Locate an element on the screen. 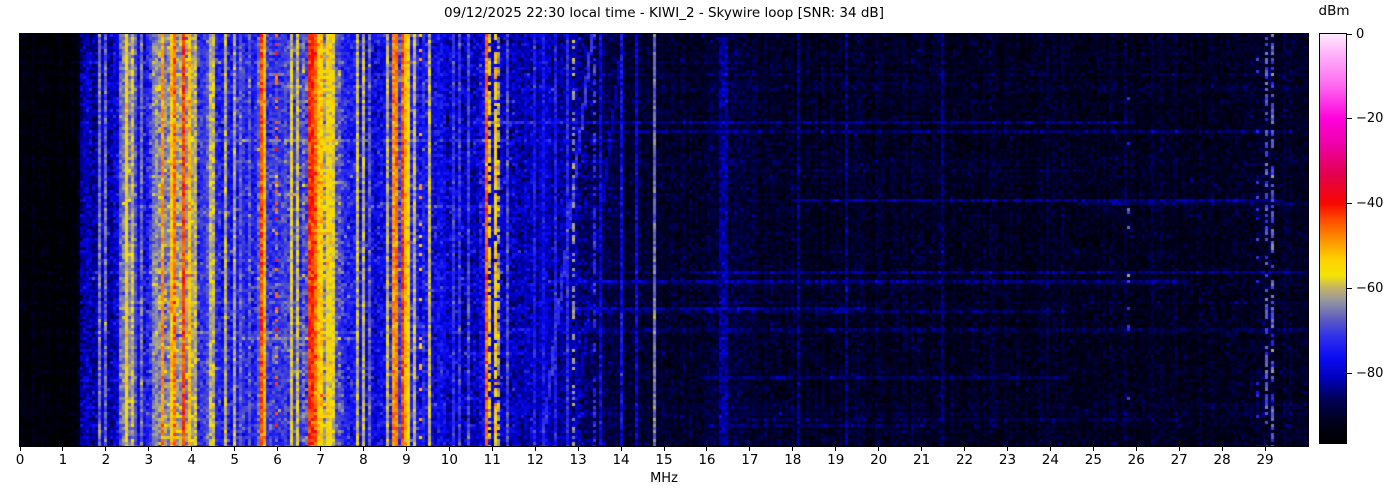 The height and width of the screenshot is (500, 1400). x-tick-label: 24 is located at coordinates (1050, 460).